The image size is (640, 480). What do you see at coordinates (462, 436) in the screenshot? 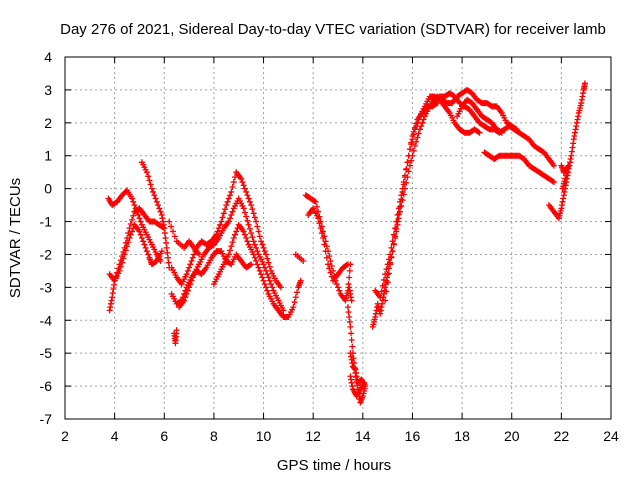
I see `x-tick-label: 18` at bounding box center [462, 436].